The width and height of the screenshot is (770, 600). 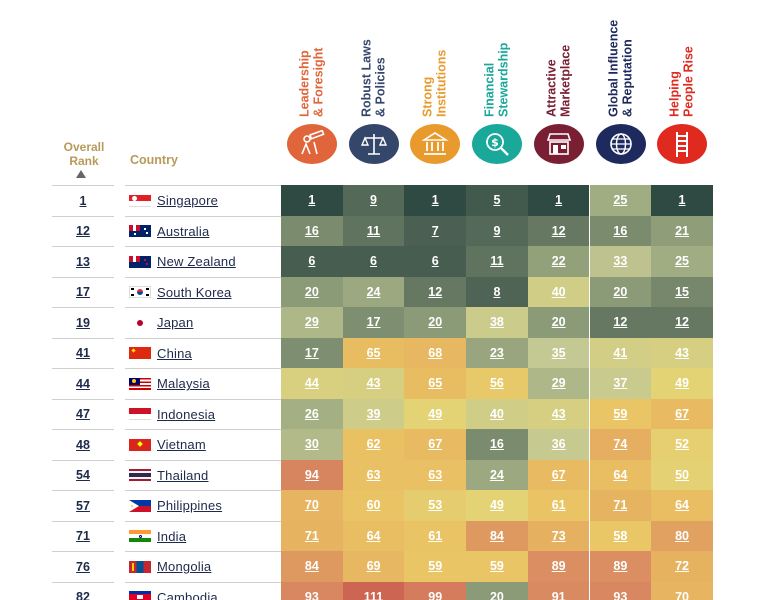 What do you see at coordinates (223, 505) in the screenshot?
I see `country-cell: Philippines` at bounding box center [223, 505].